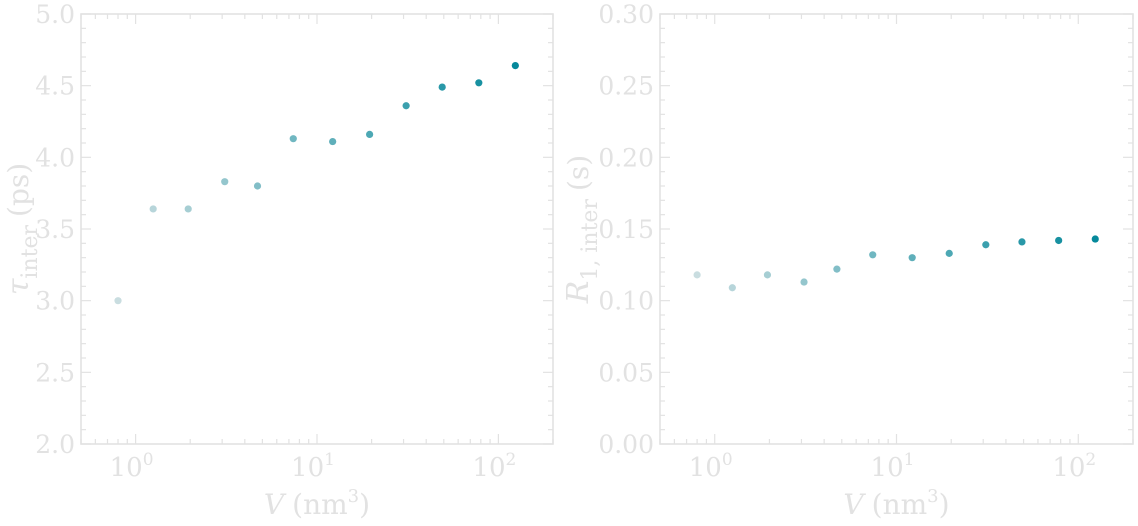  Describe the element at coordinates (626, 444) in the screenshot. I see `y-tick-label: 0.00` at that location.